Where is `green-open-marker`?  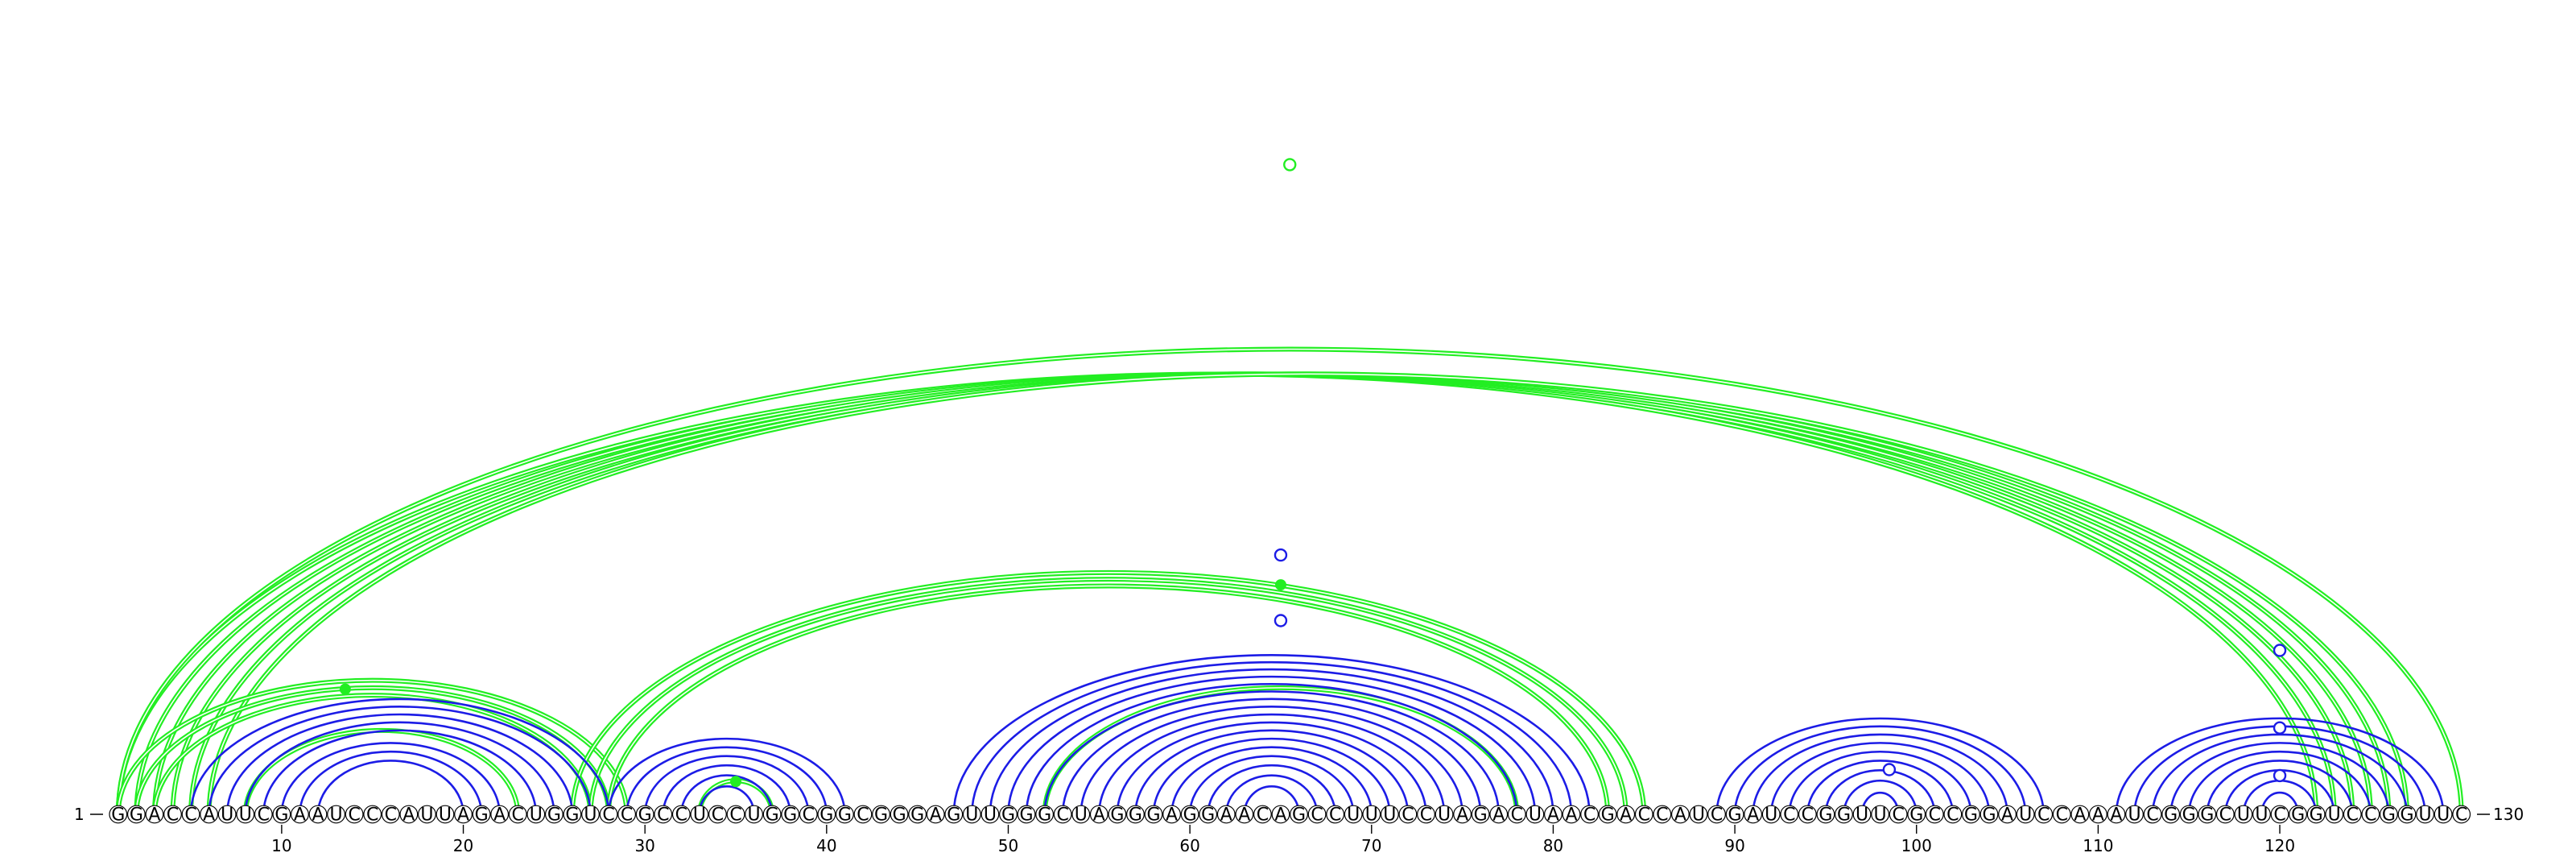 green-open-marker is located at coordinates (1290, 165).